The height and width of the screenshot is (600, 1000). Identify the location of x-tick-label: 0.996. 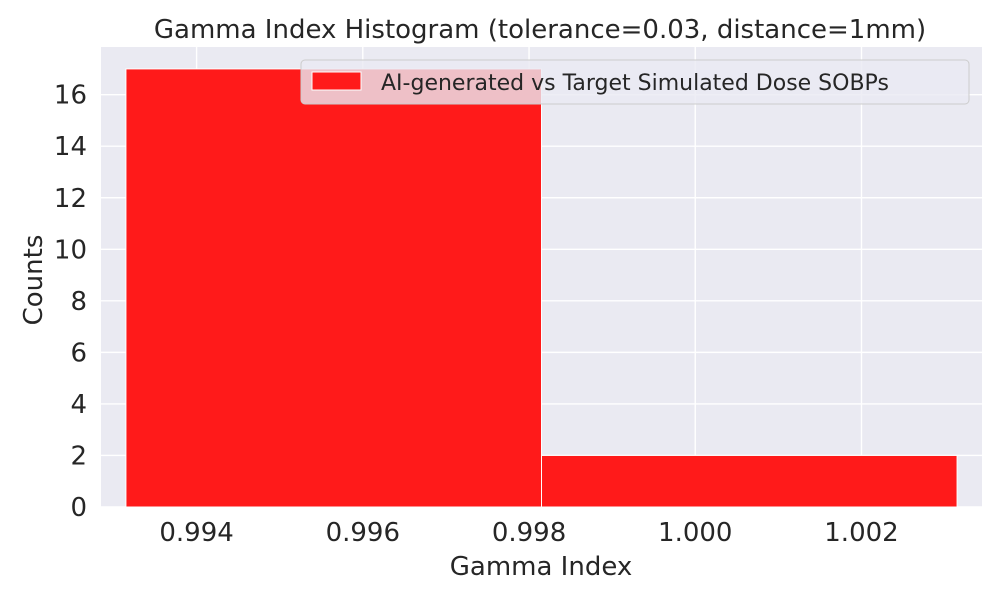
(363, 533).